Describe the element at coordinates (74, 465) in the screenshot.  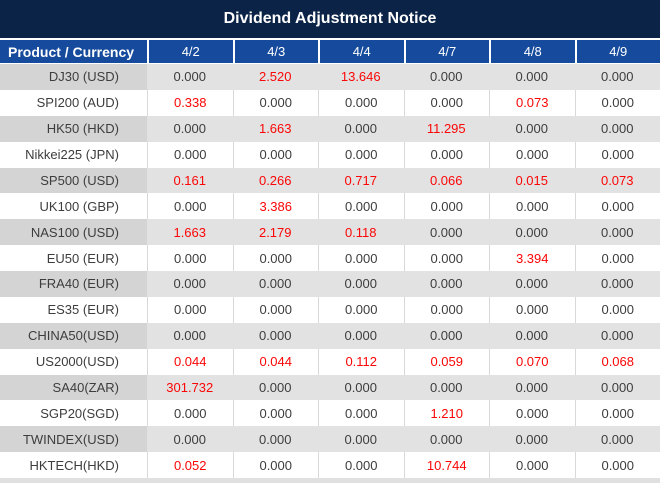
I see `product-name-cell: HKTECH(HKD)` at that location.